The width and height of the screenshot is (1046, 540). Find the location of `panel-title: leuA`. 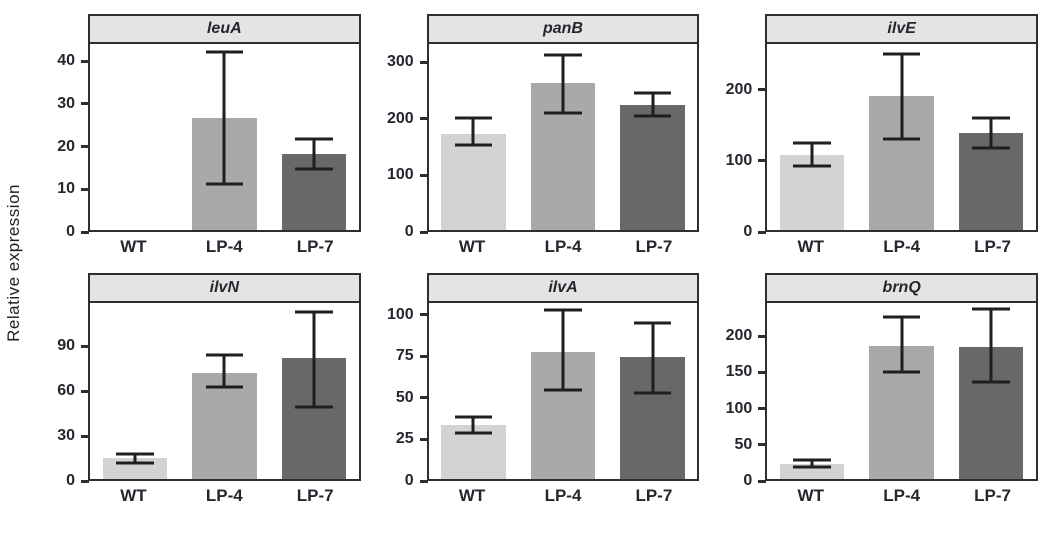

panel-title: leuA is located at coordinates (224, 28).